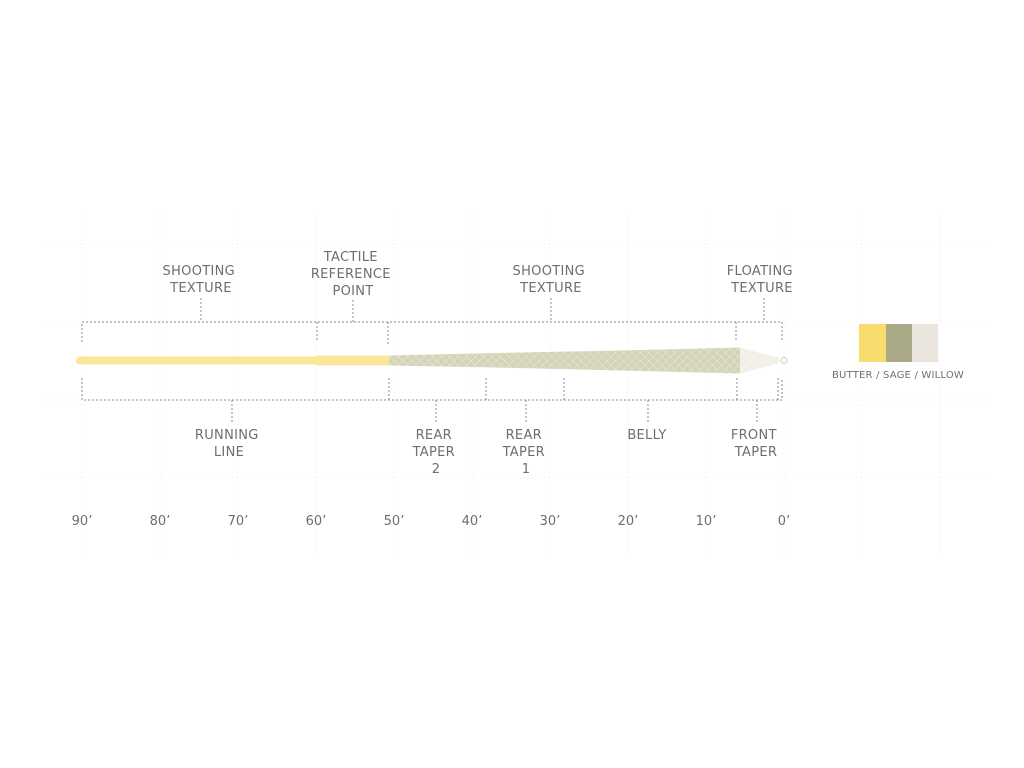 The height and width of the screenshot is (768, 1024). What do you see at coordinates (352, 360) in the screenshot?
I see `tactile-reference-segment` at bounding box center [352, 360].